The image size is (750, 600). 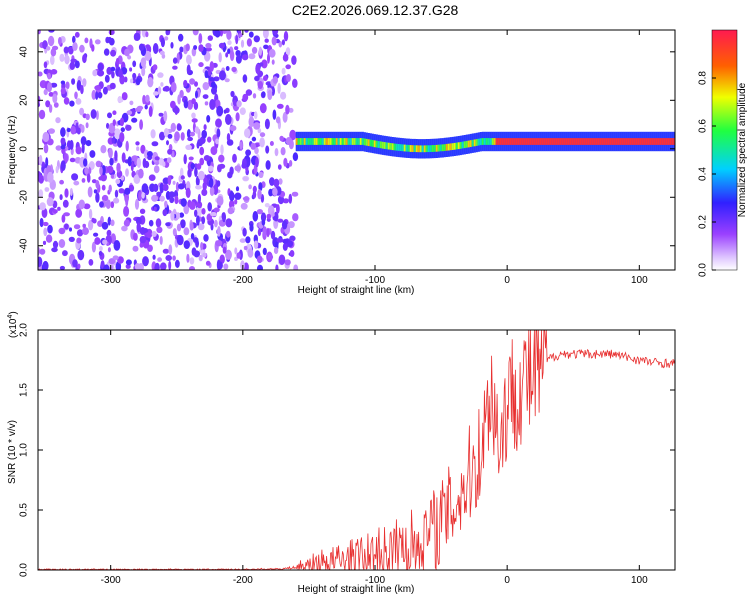 What do you see at coordinates (703, 174) in the screenshot?
I see `colorbar-tick-label: 0.4` at bounding box center [703, 174].